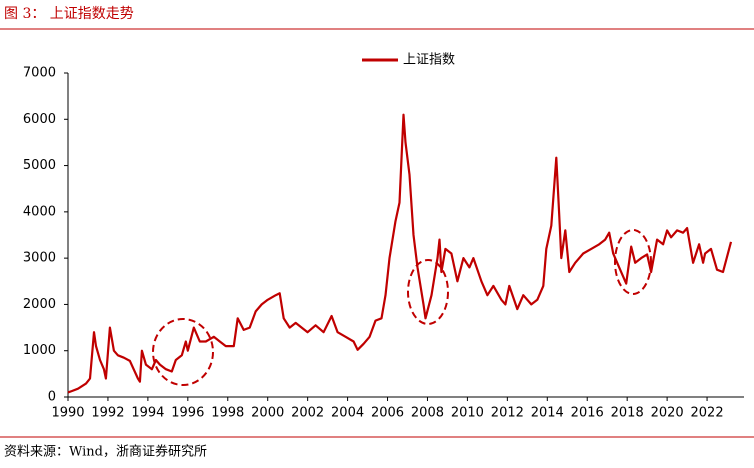 Image resolution: width=754 pixels, height=468 pixels. What do you see at coordinates (267, 413) in the screenshot?
I see `x-tick-label: 2000` at bounding box center [267, 413].